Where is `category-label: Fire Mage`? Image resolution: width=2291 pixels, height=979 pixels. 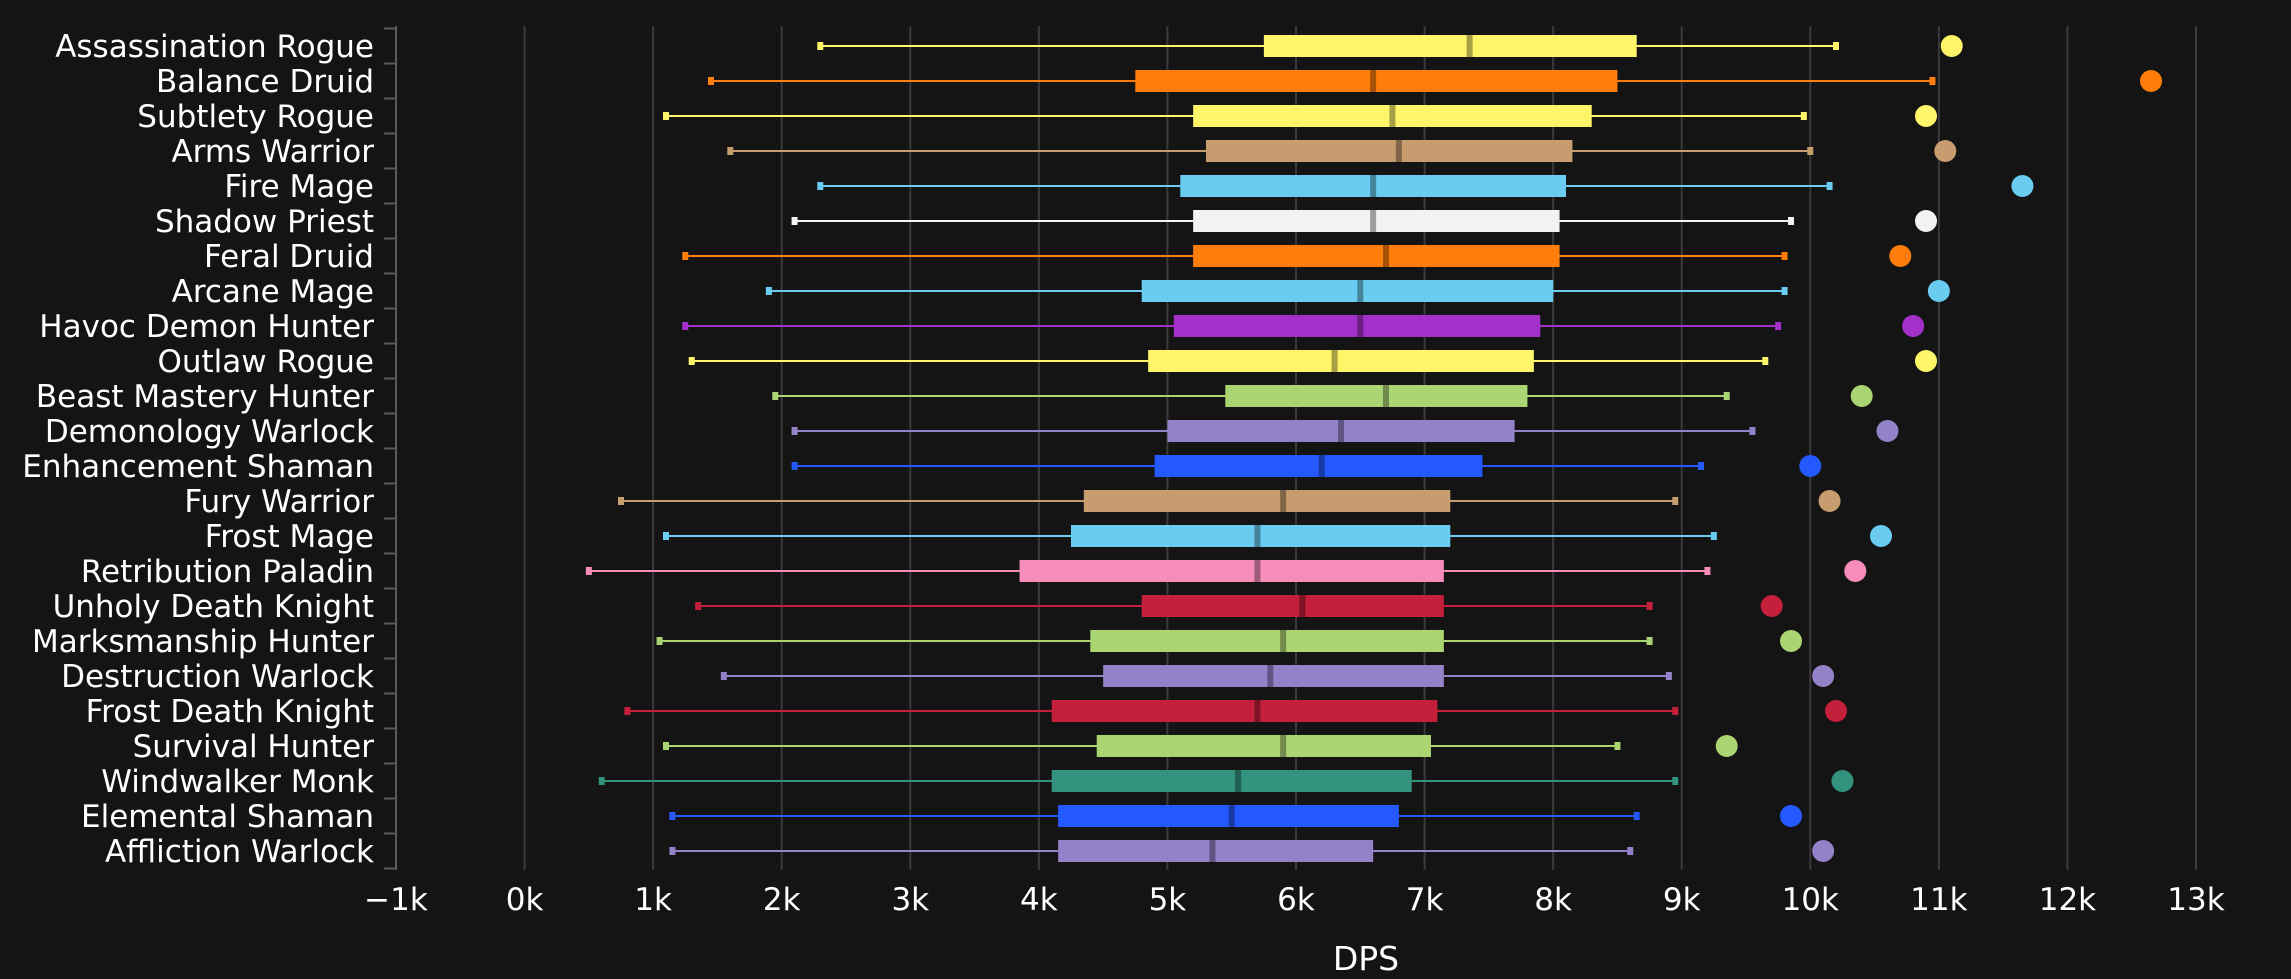 category-label: Fire Mage is located at coordinates (299, 187).